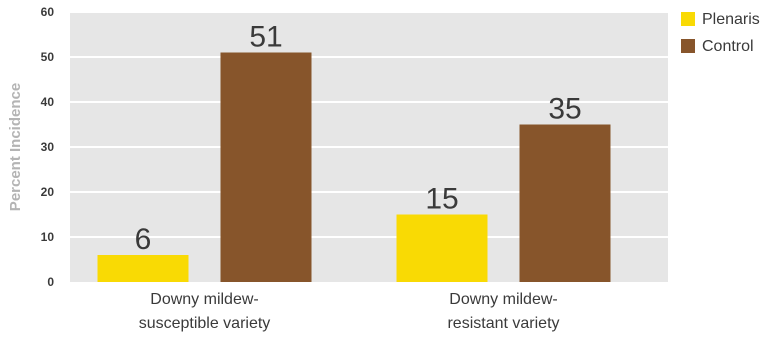  Describe the element at coordinates (688, 46) in the screenshot. I see `legend-swatch-control` at that location.